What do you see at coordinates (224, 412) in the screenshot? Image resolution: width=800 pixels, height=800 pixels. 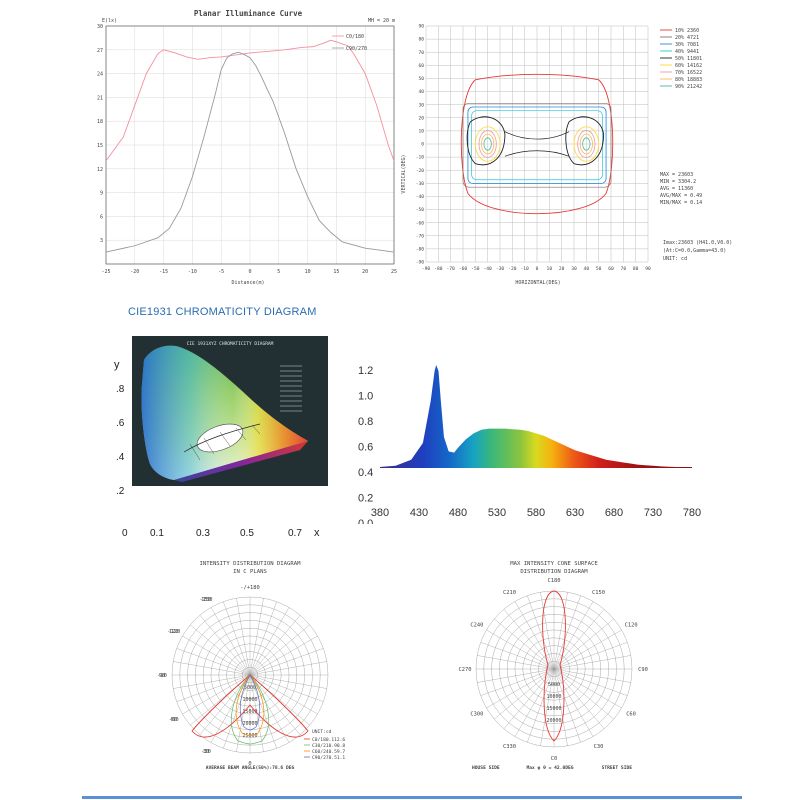 I see `cie-gamut-color` at bounding box center [224, 412].